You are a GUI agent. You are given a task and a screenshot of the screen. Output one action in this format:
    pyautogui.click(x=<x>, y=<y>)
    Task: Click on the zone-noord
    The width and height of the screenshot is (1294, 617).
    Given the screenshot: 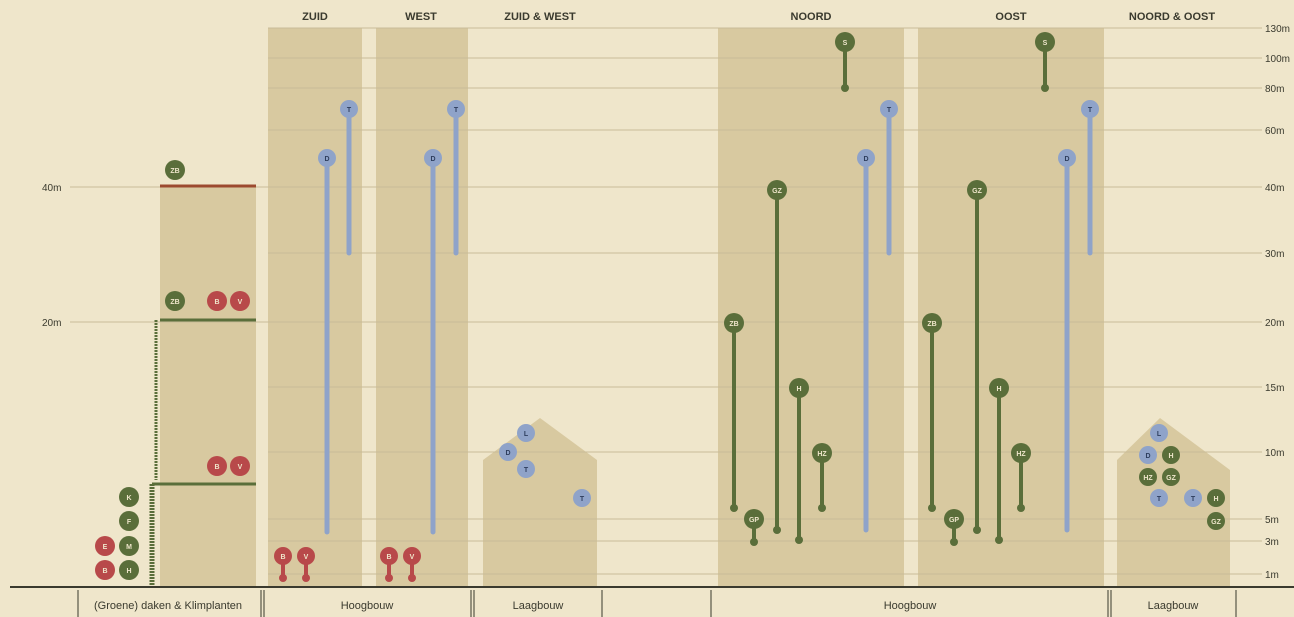 What is the action you would take?
    pyautogui.click(x=811, y=307)
    